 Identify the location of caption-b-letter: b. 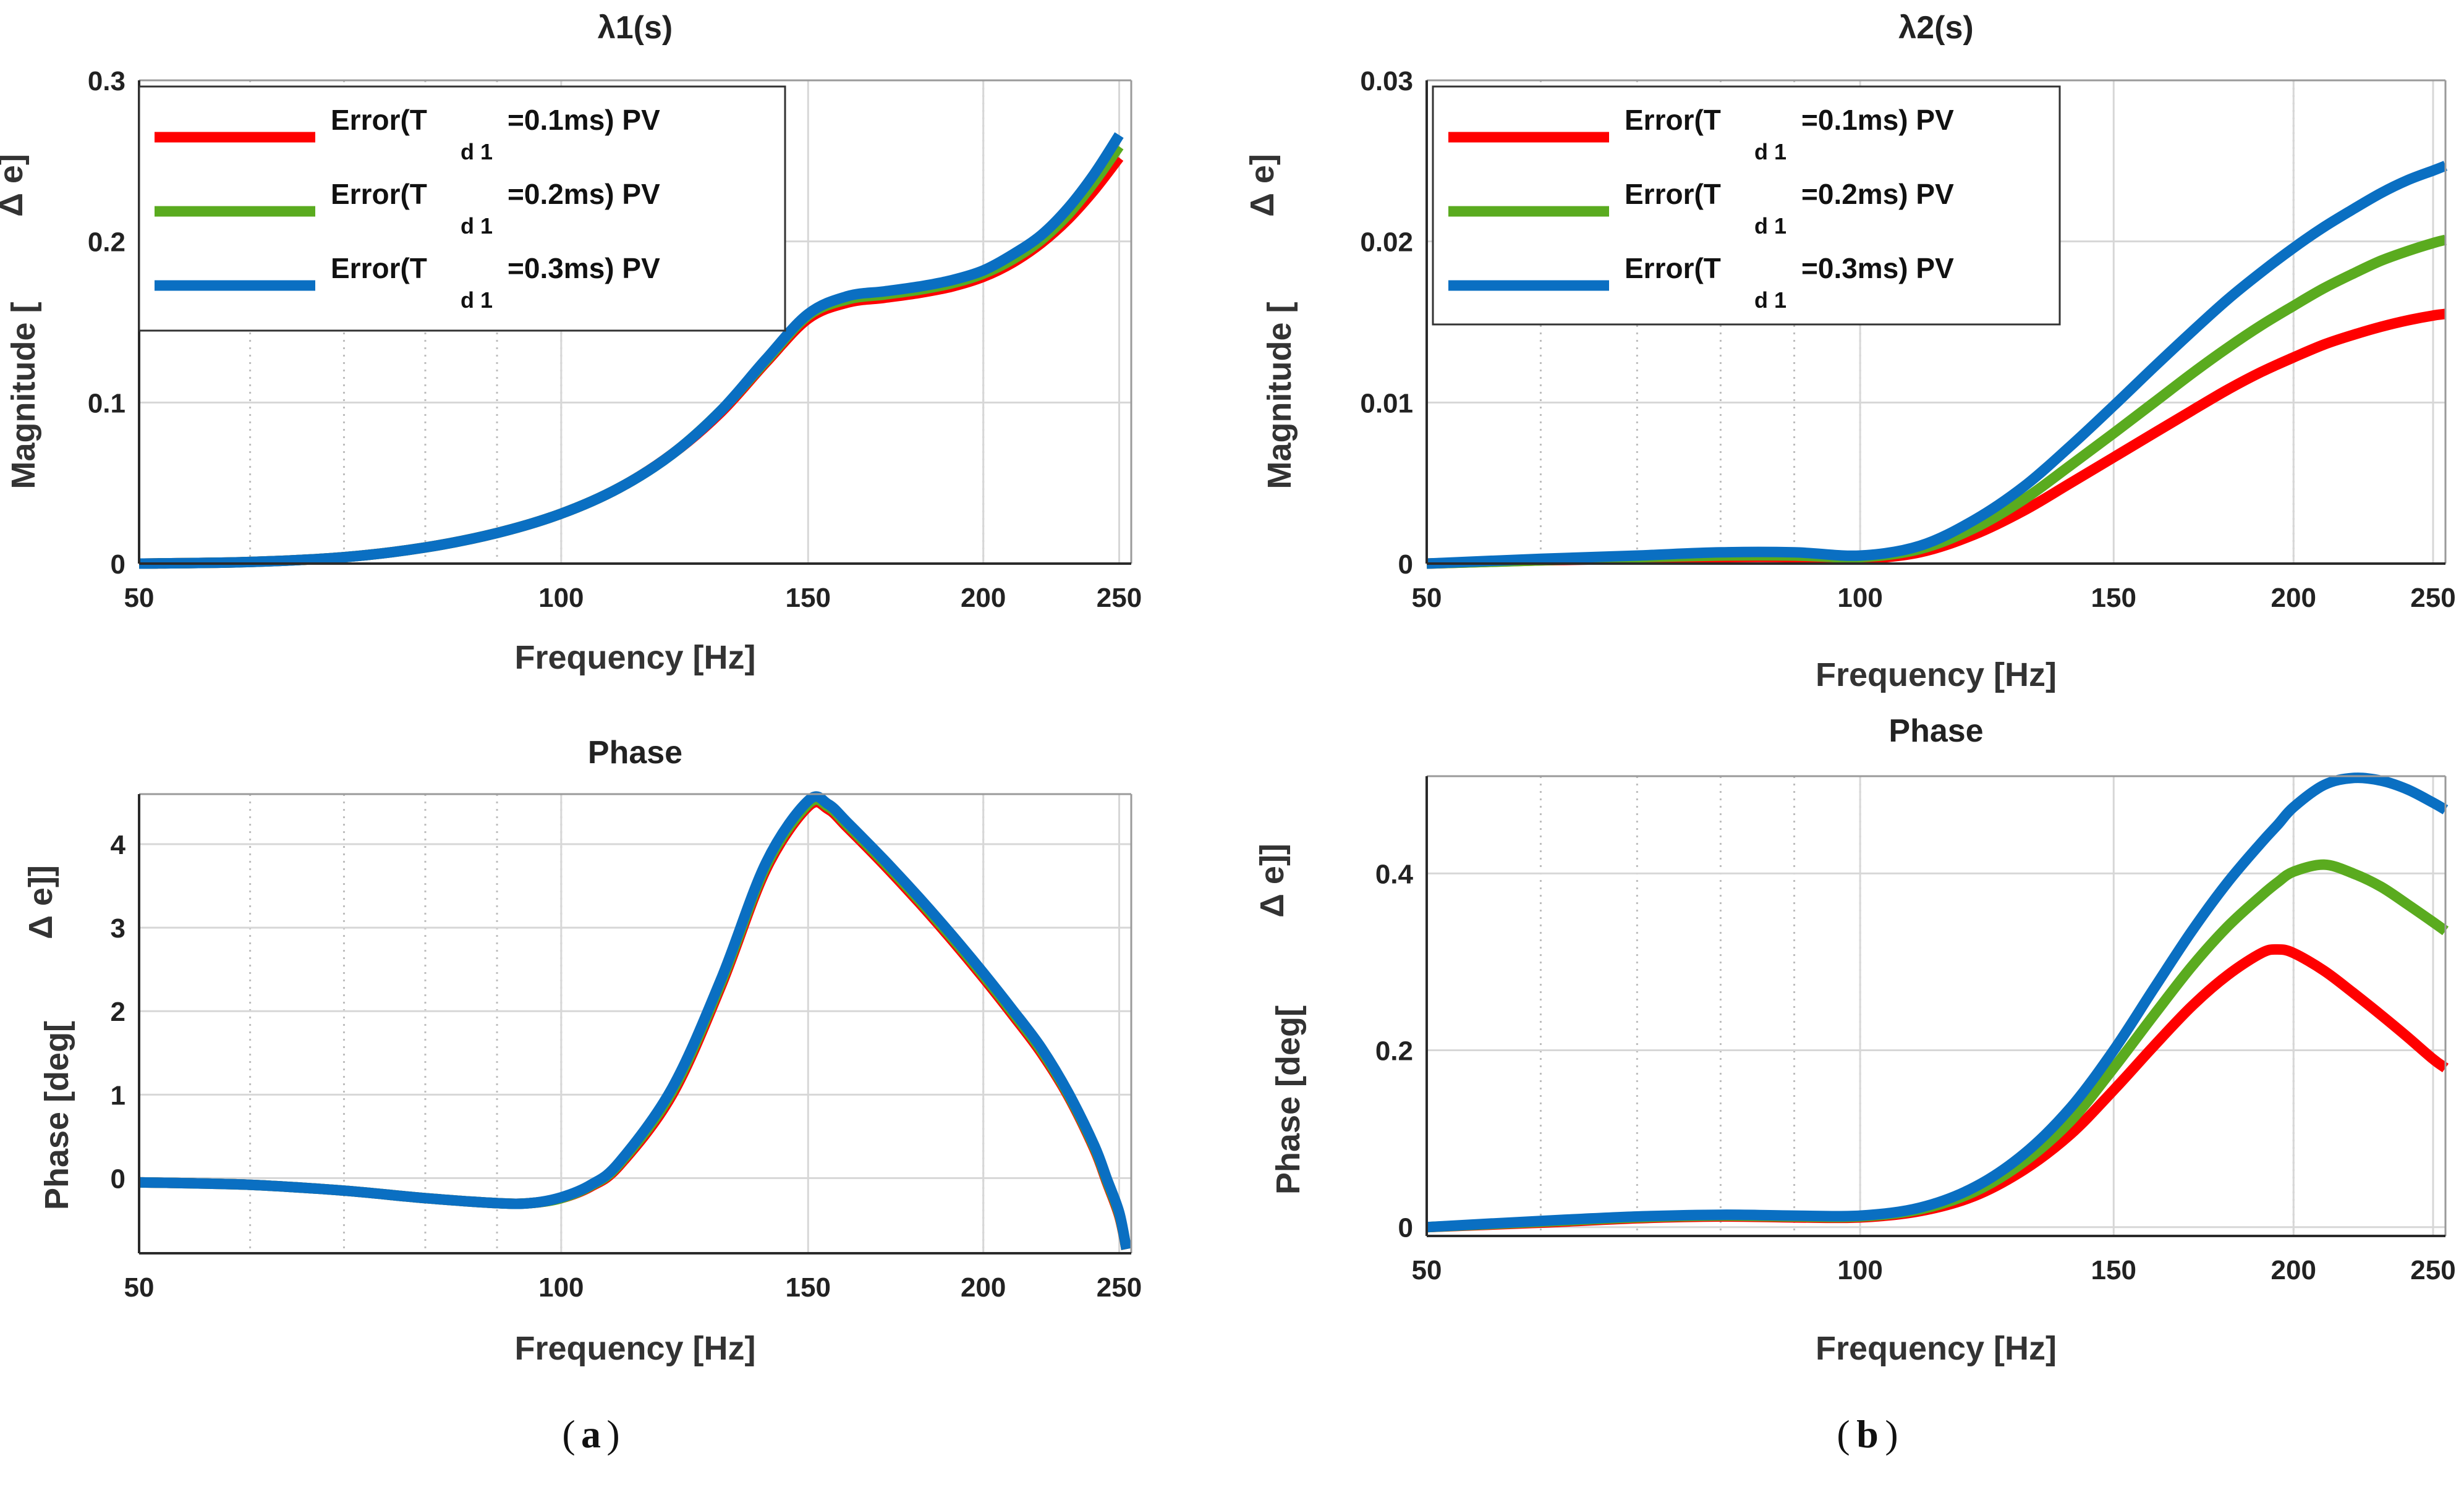
(1867, 1434).